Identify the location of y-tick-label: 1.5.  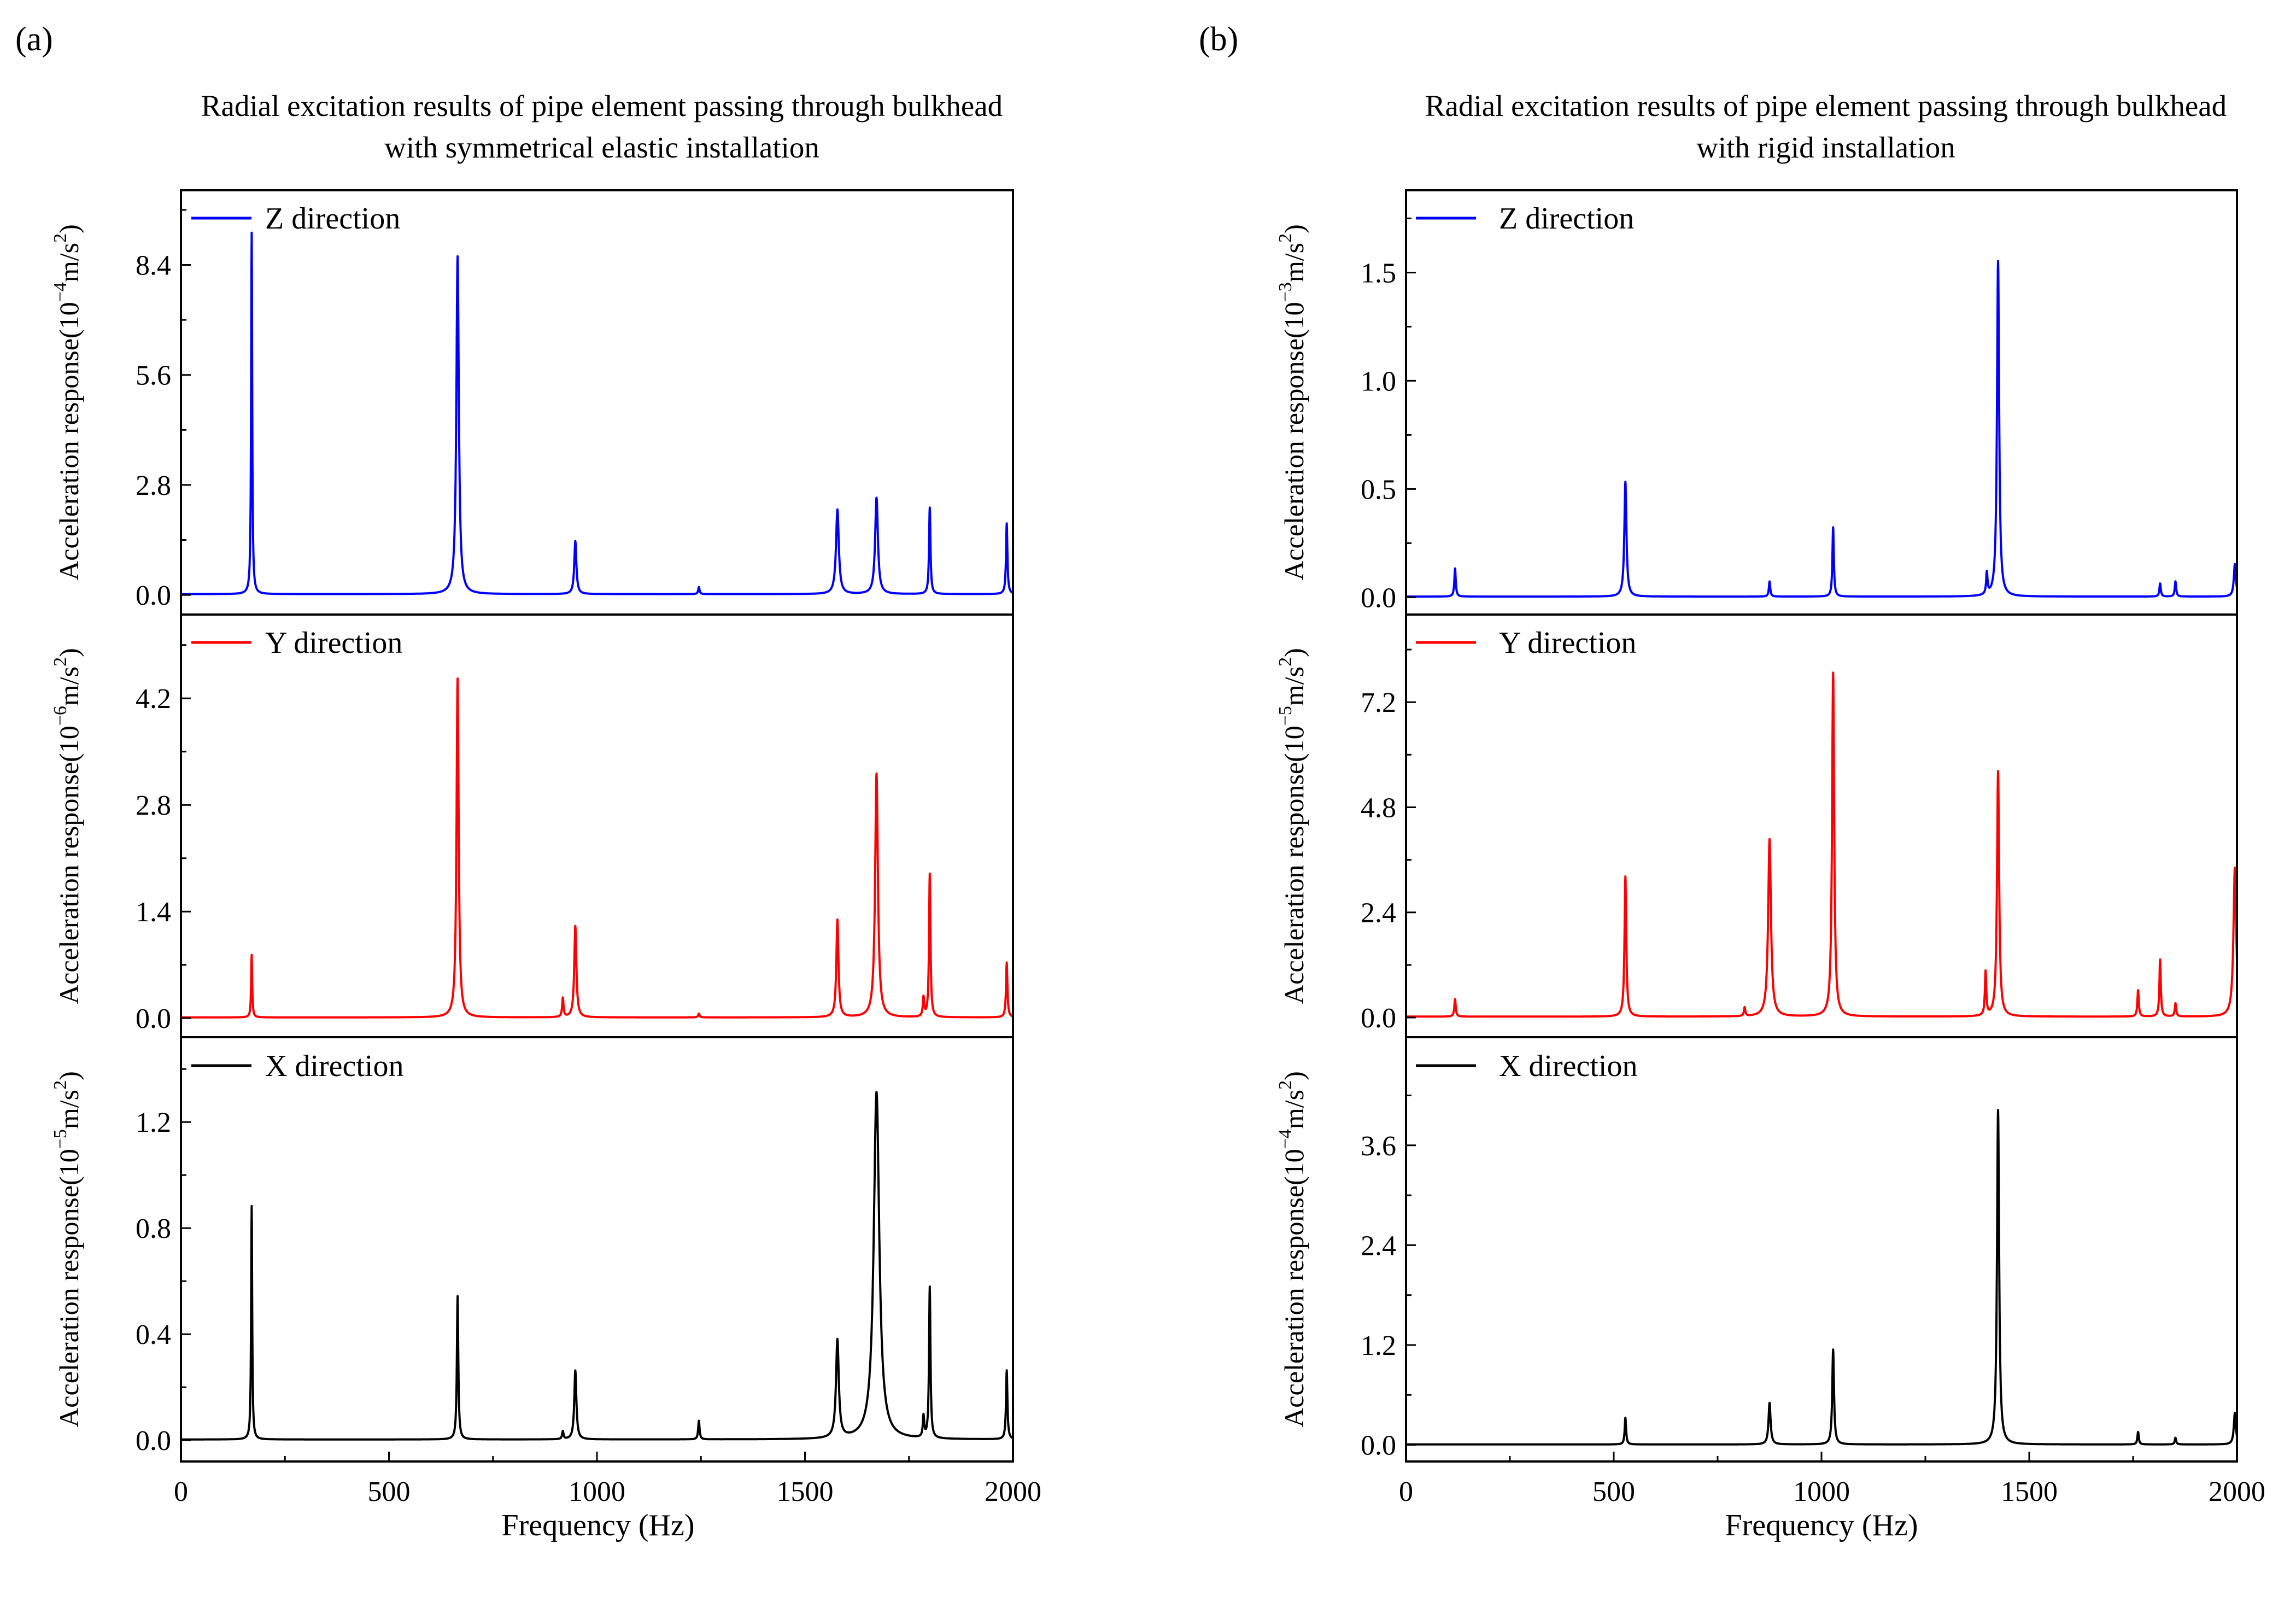
(1378, 273).